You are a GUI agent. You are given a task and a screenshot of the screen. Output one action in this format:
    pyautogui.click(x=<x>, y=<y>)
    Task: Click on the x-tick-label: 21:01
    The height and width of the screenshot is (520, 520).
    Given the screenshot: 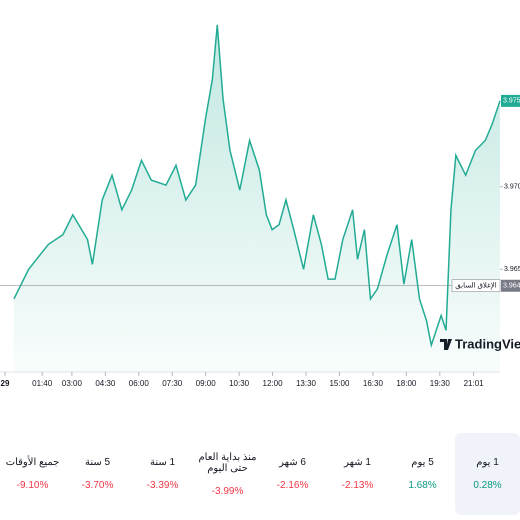 What is the action you would take?
    pyautogui.click(x=474, y=383)
    